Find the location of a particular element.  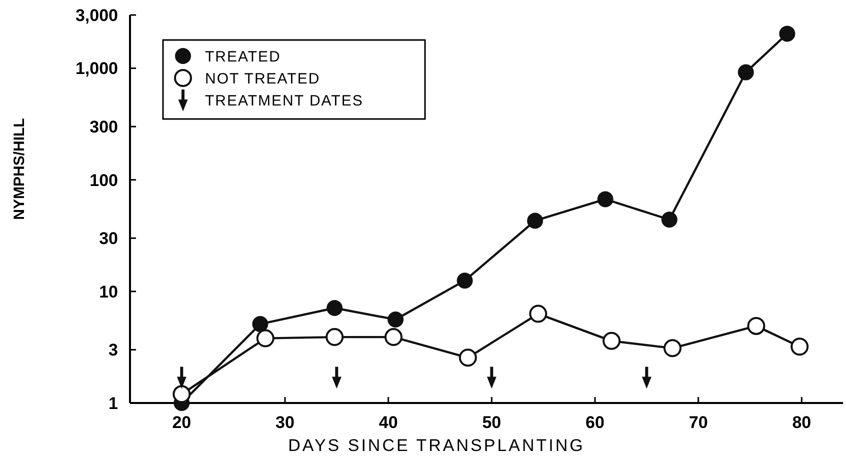

x-tick-label: 70 is located at coordinates (698, 422).